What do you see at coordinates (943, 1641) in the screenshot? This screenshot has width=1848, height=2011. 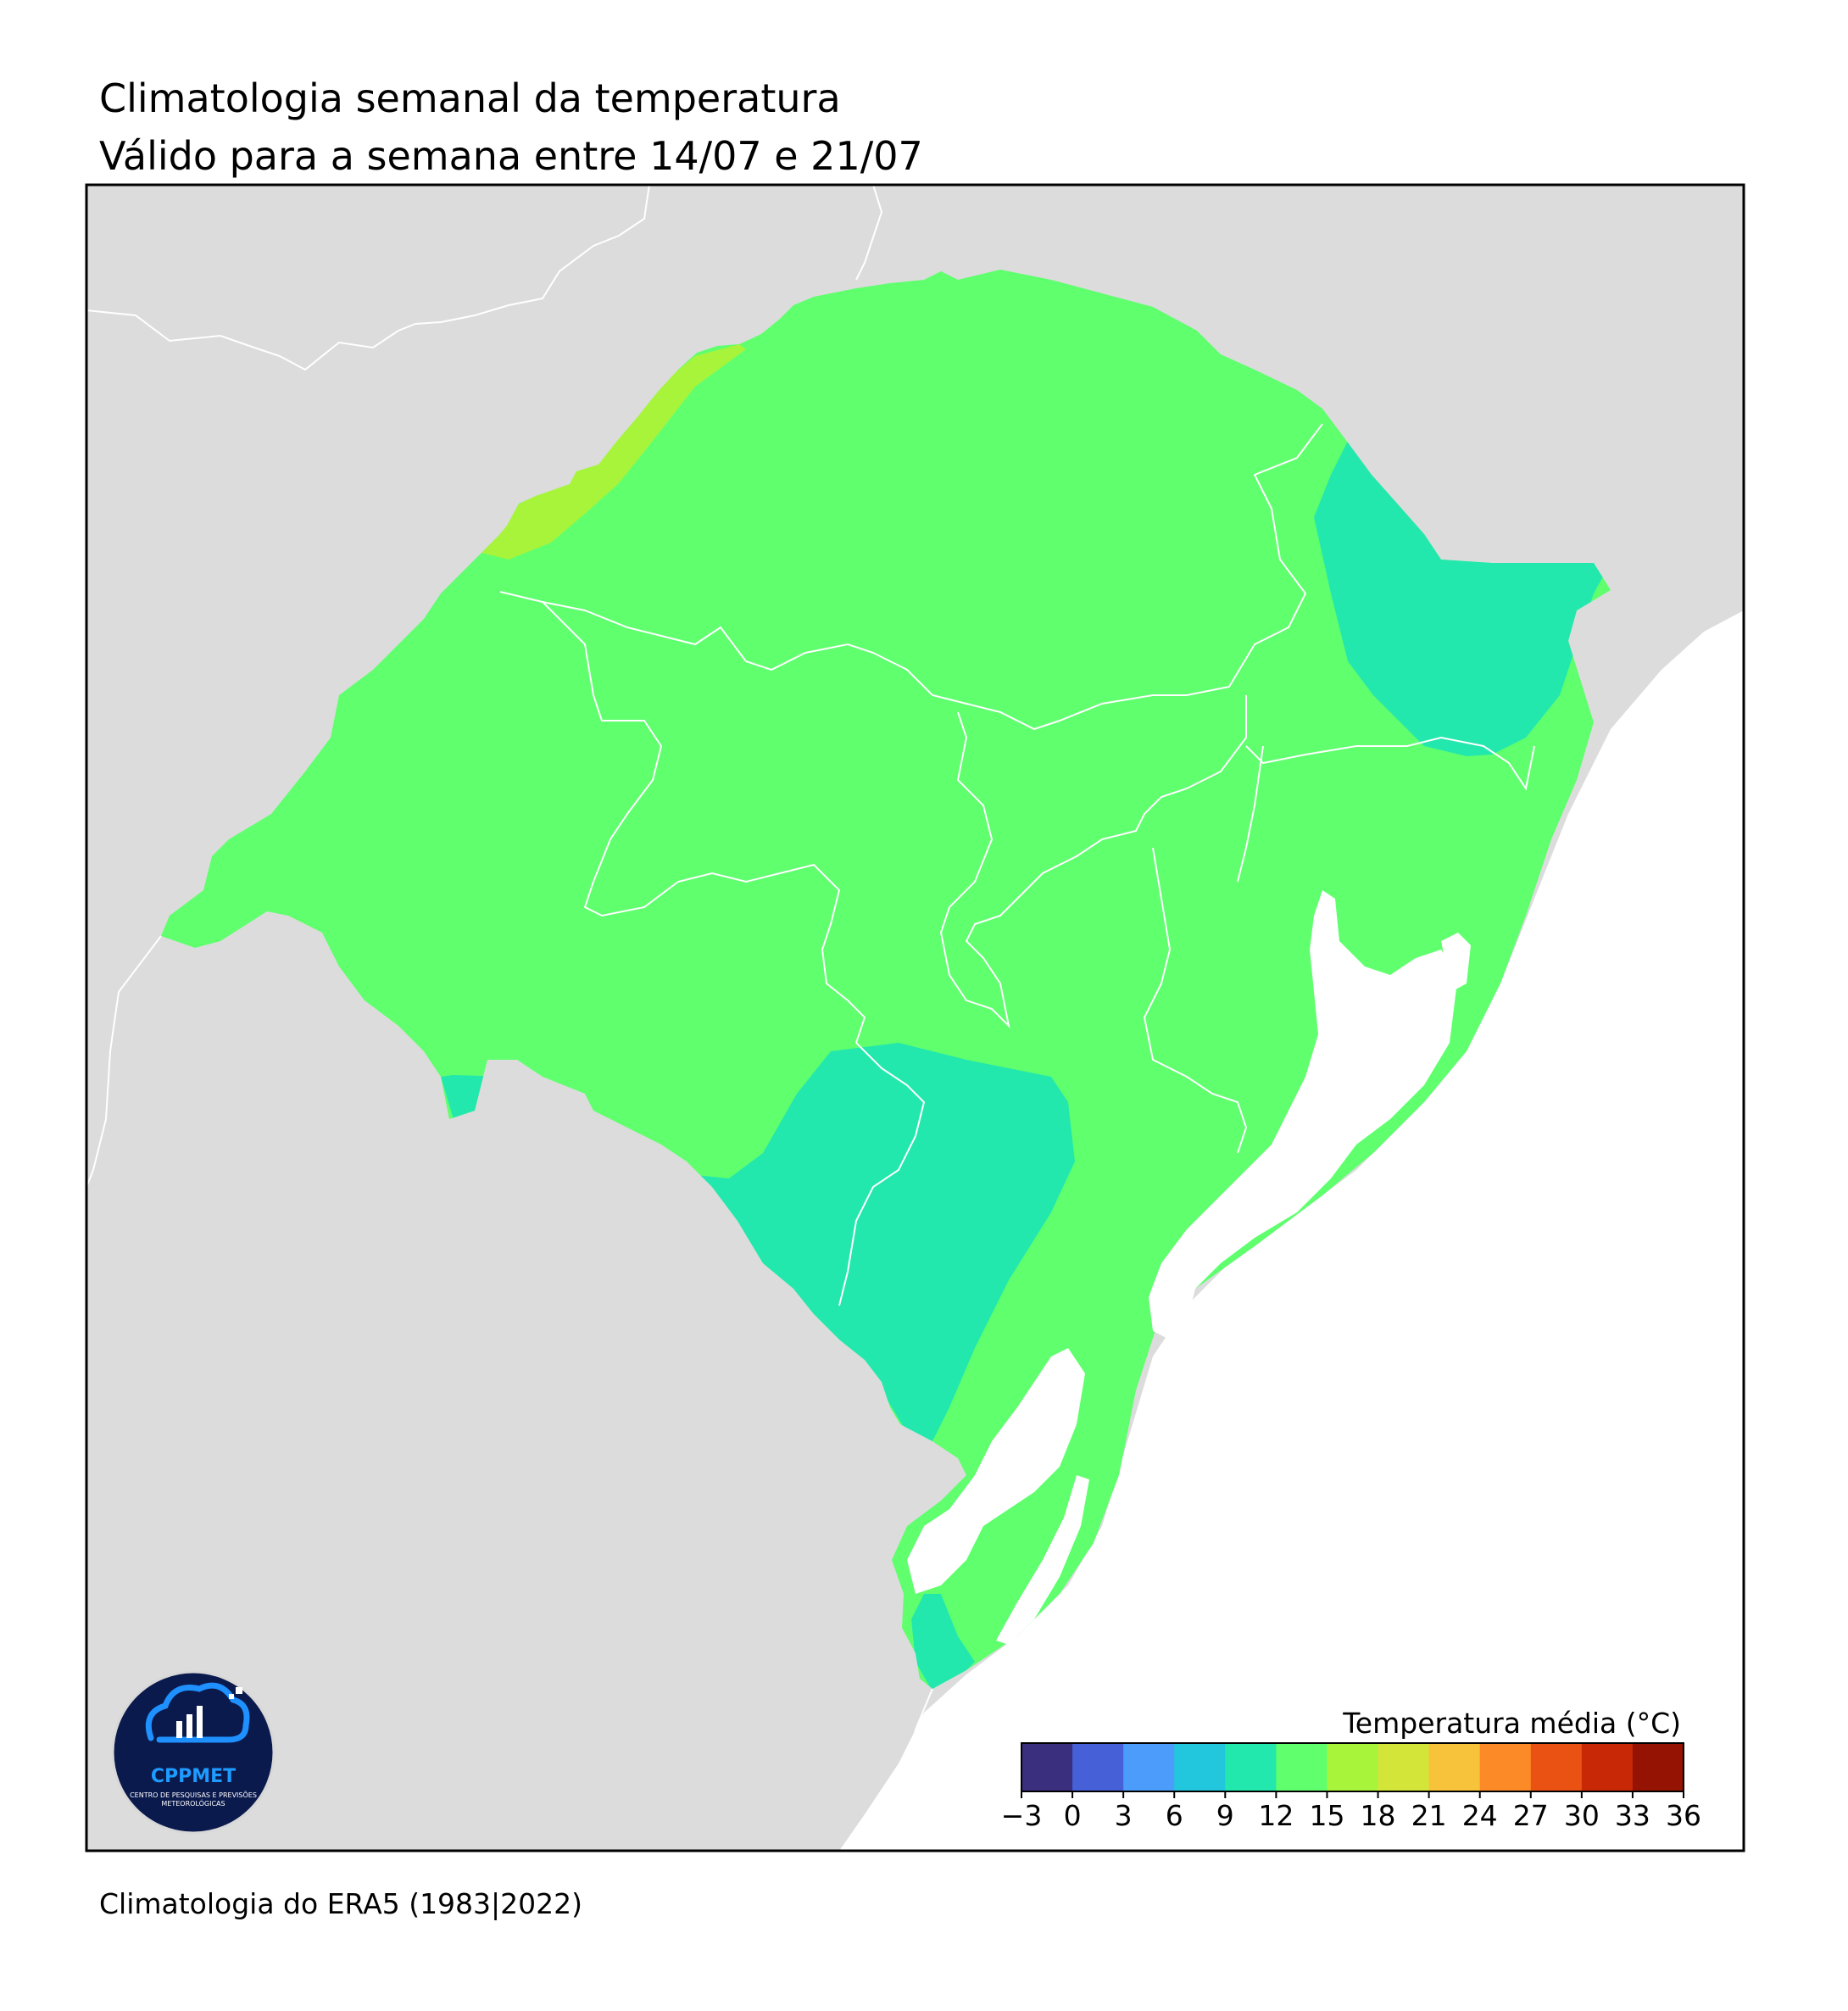 I see `region-9-12c-southtip` at bounding box center [943, 1641].